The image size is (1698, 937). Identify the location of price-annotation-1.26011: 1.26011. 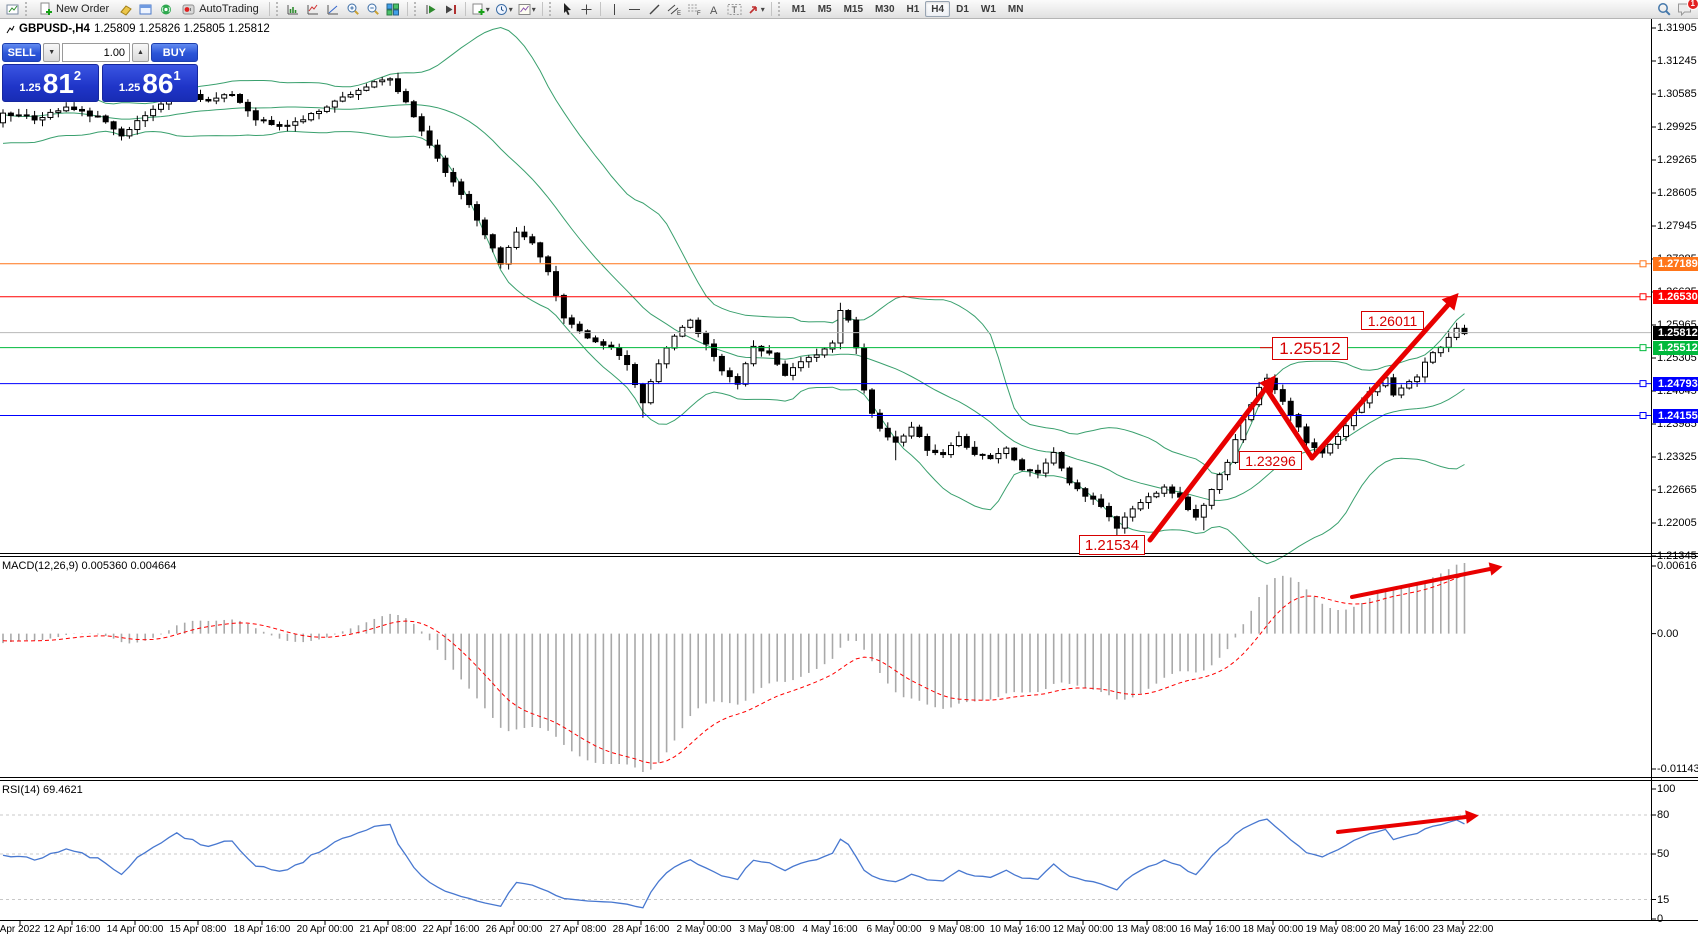
(1392, 320).